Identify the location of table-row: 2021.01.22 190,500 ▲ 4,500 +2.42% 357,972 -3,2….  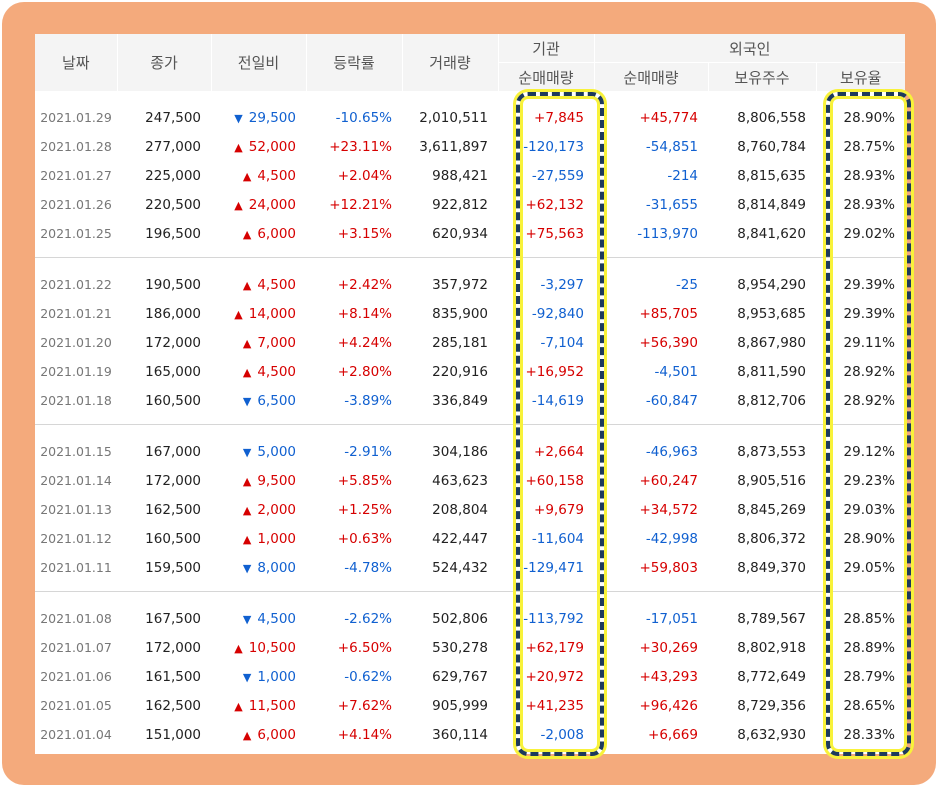
(470, 284).